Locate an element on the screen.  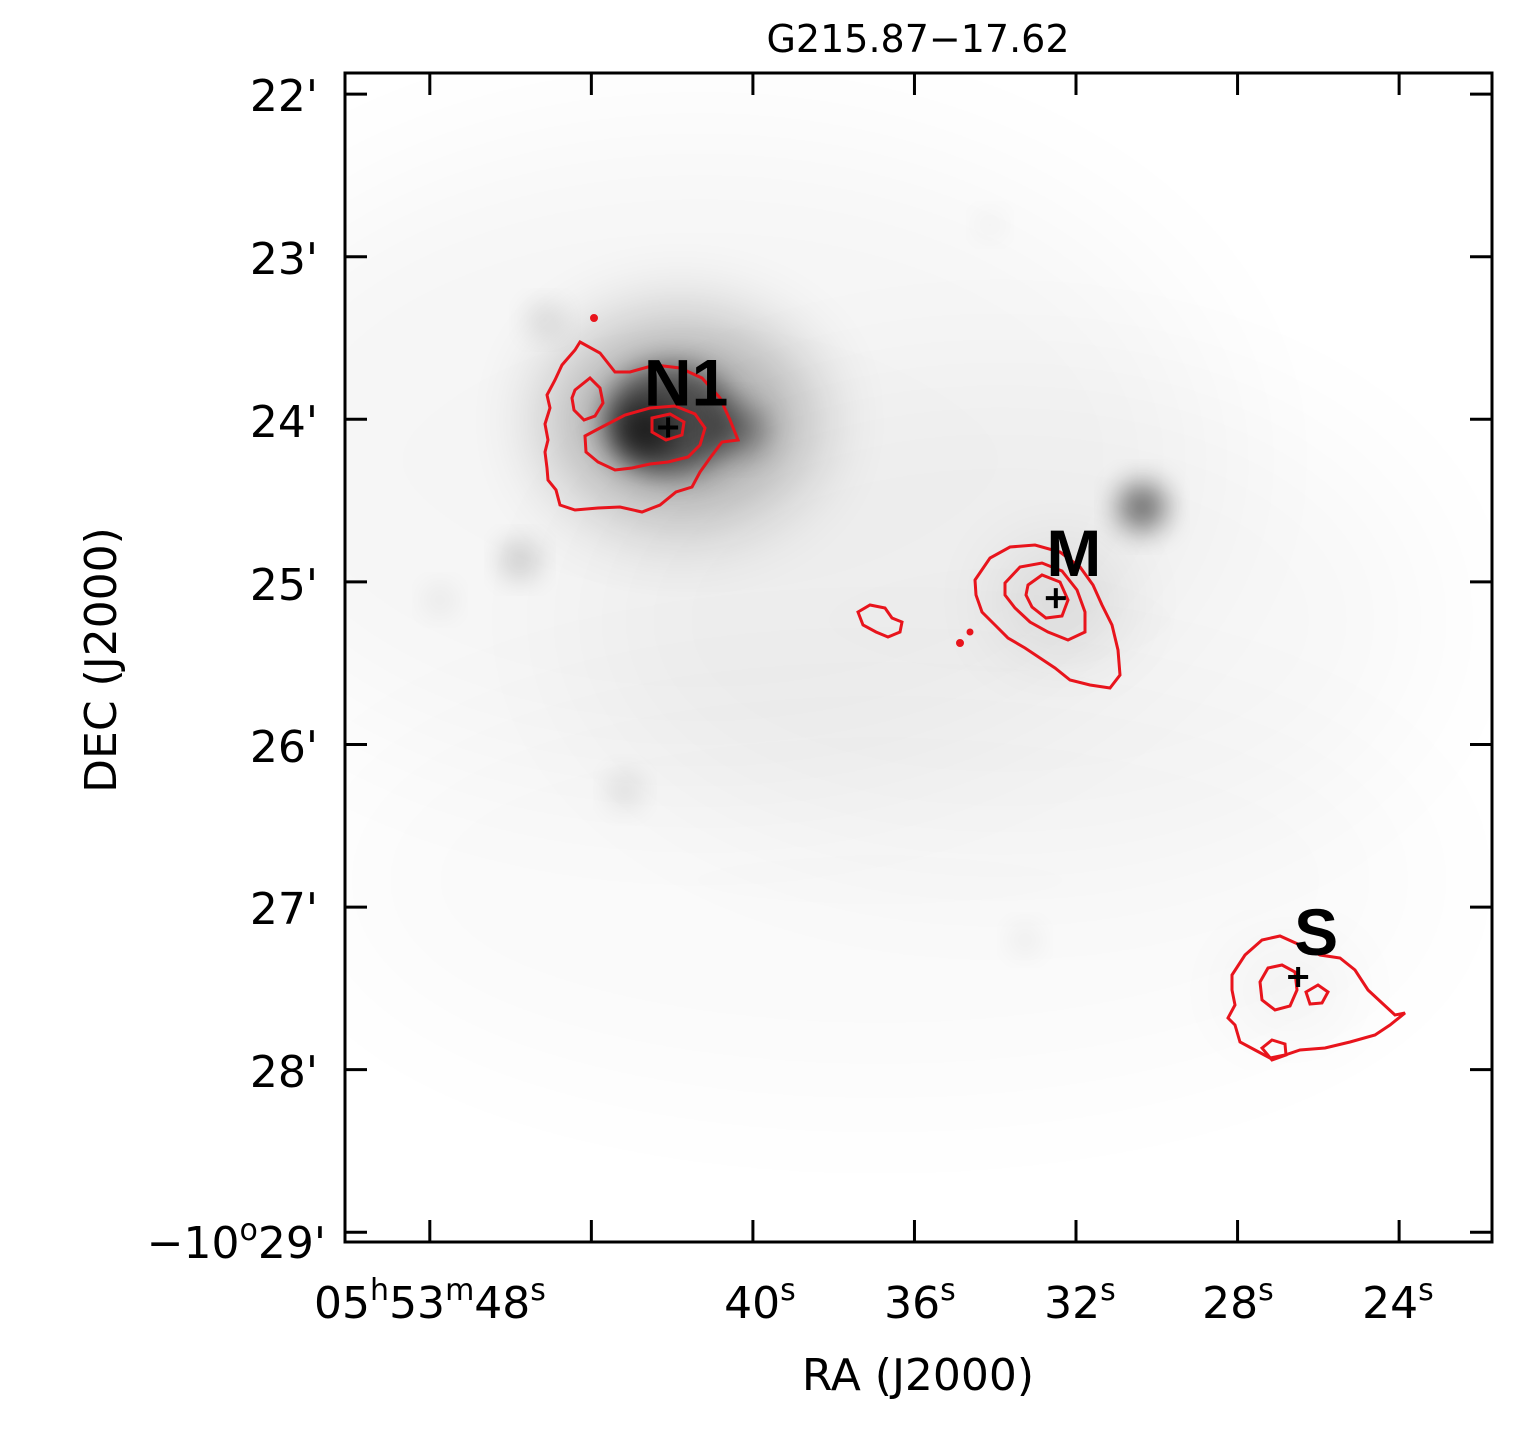
contour-n1-core is located at coordinates (668, 427).